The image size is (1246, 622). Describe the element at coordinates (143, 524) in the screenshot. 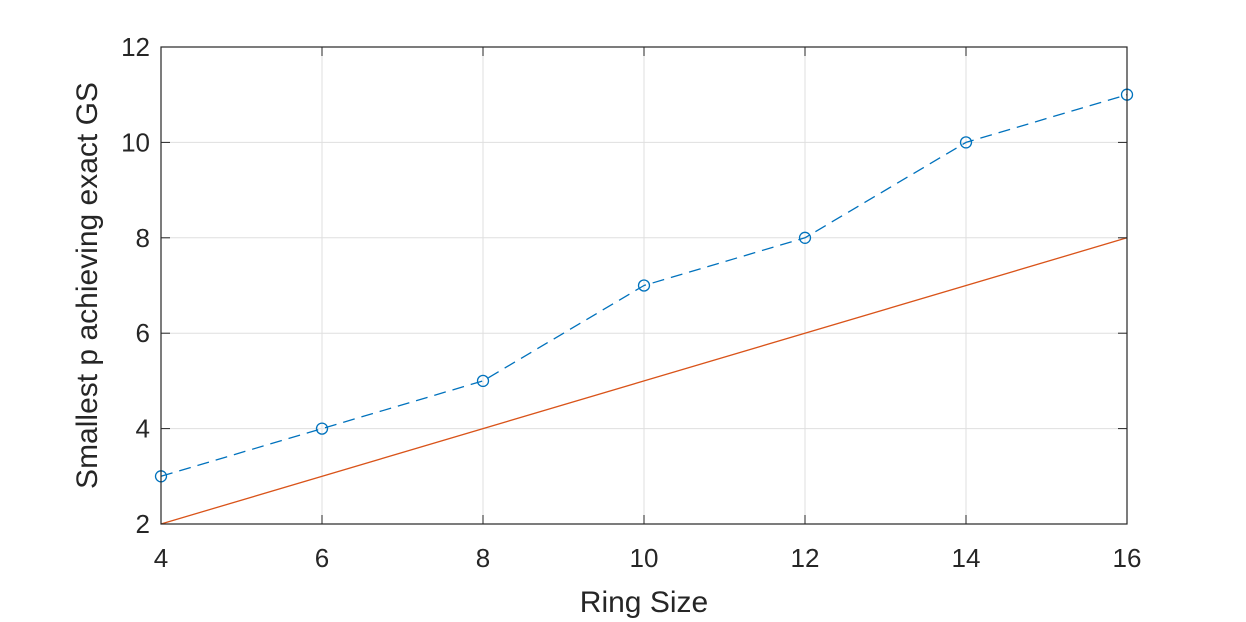

I see `y-tick-label: 2` at that location.